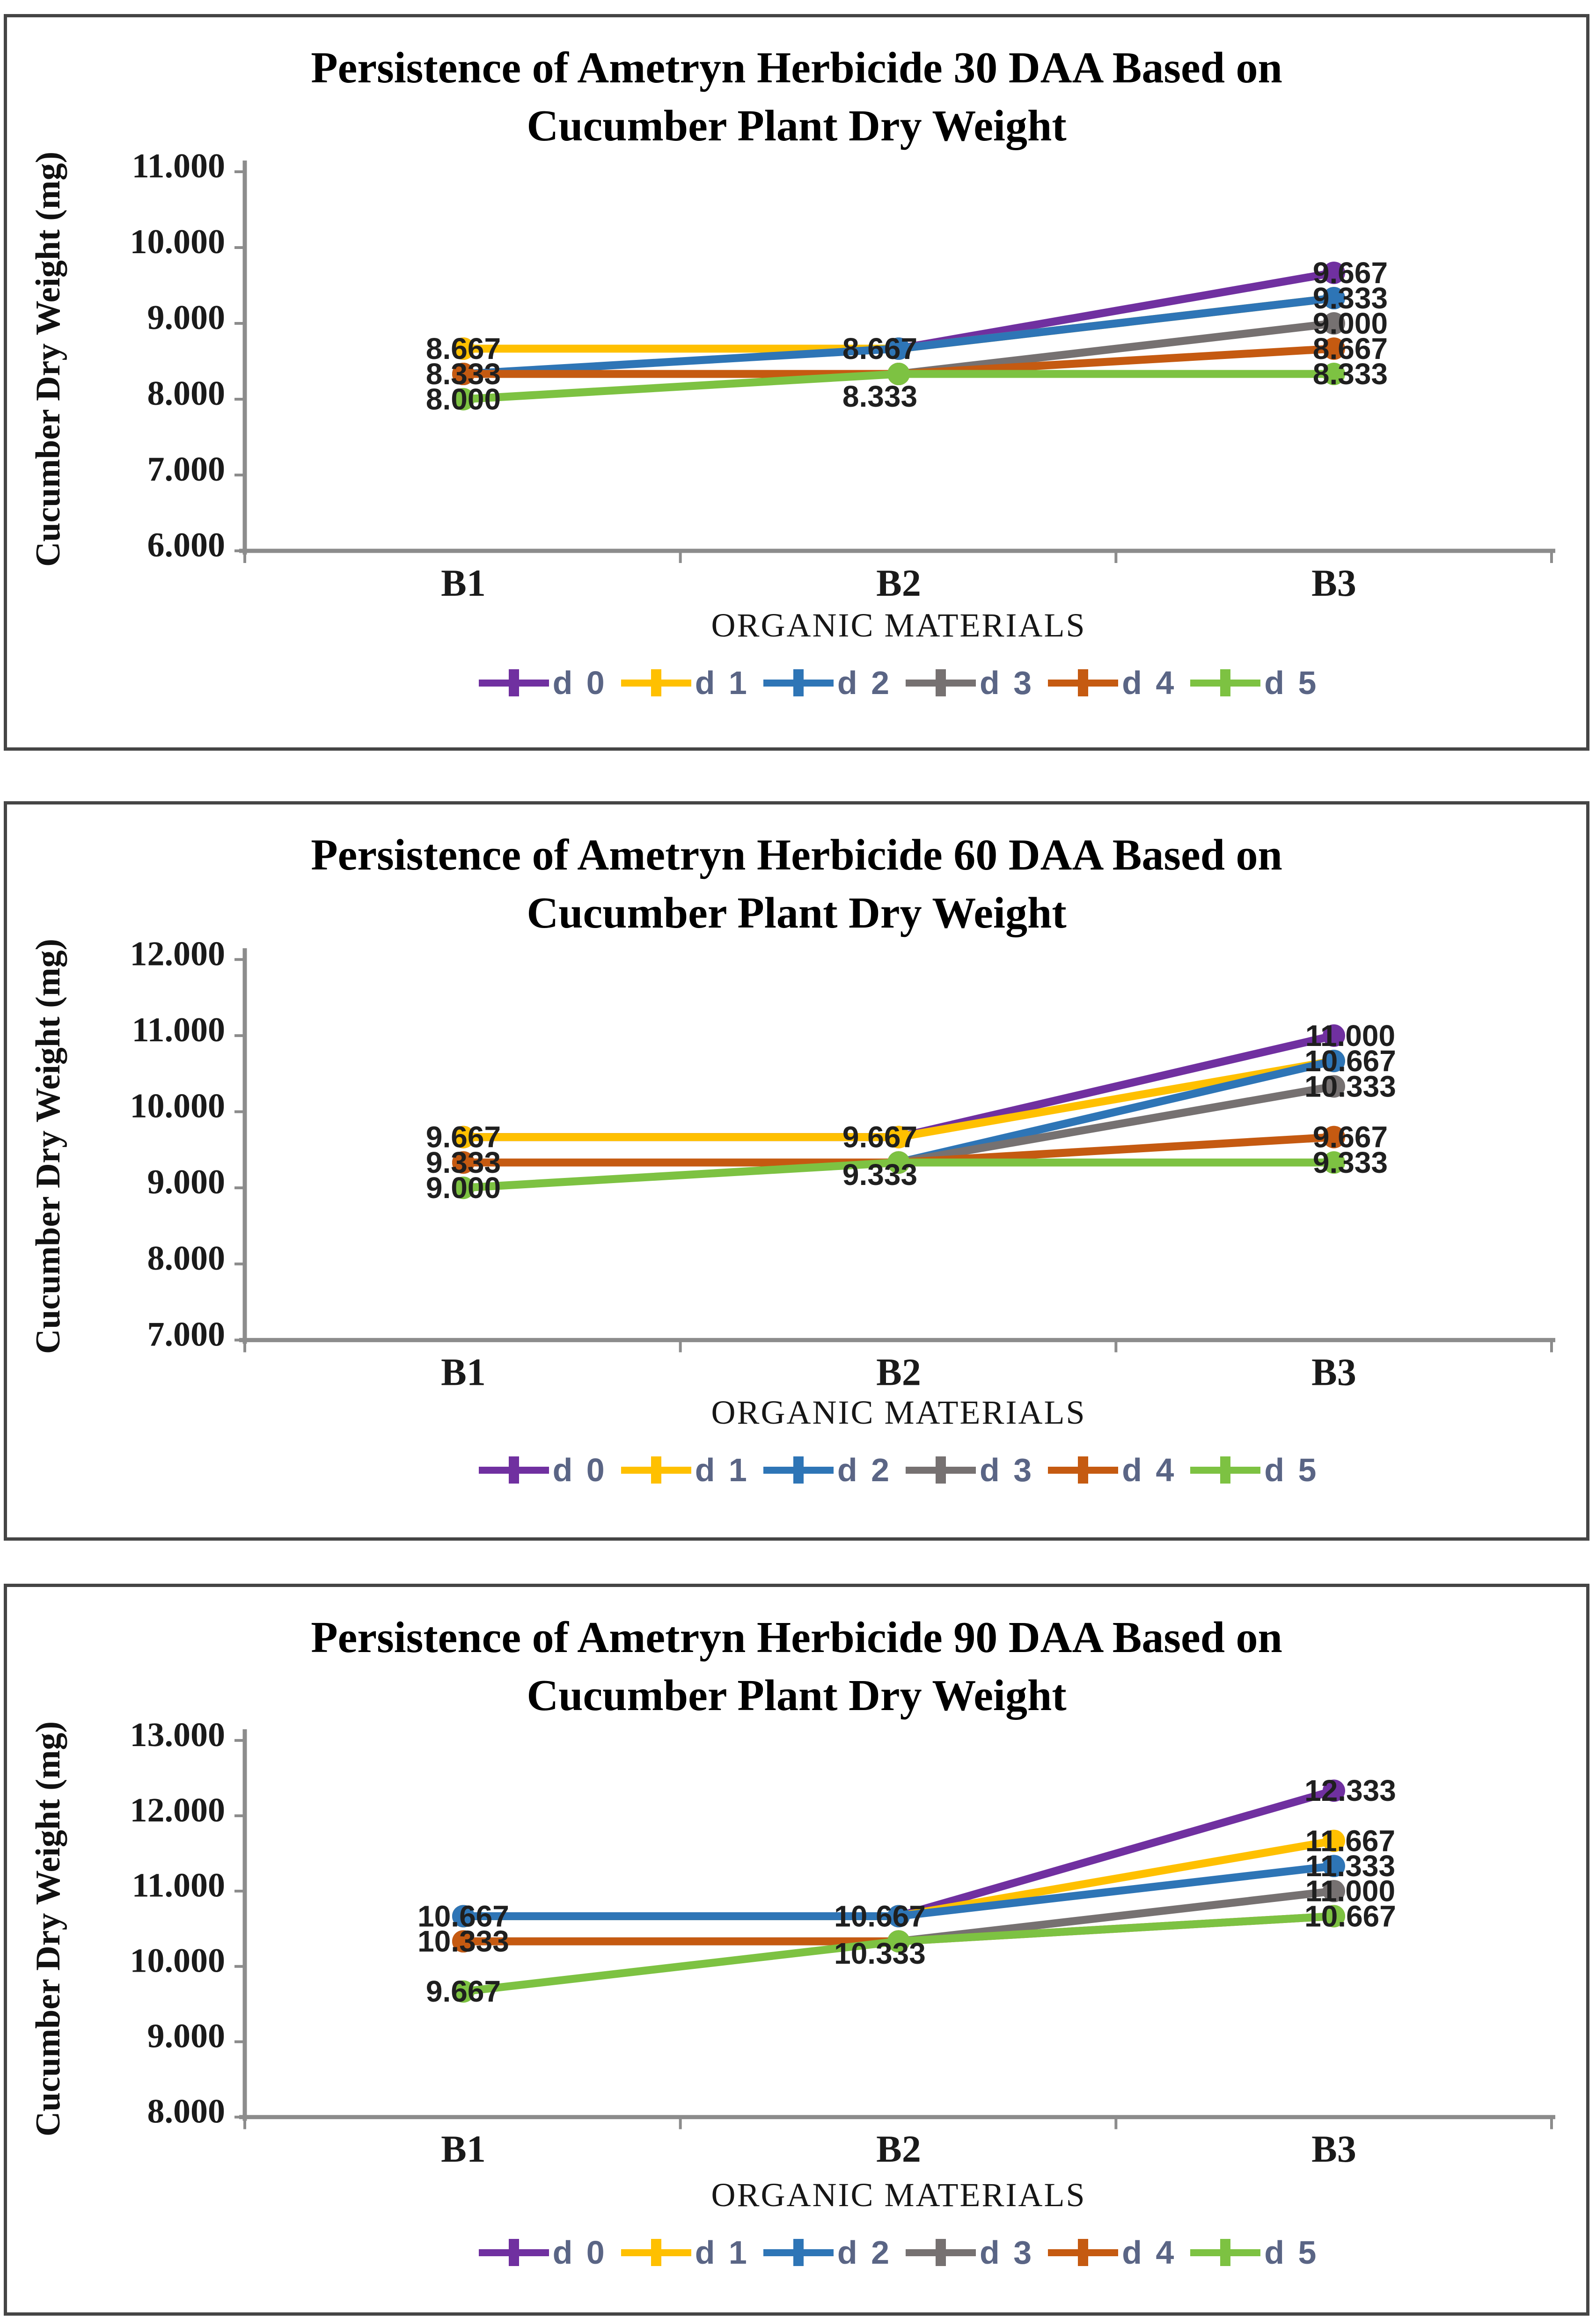 This screenshot has width=1596, height=2318. I want to click on series-d2, so click(898, 1891).